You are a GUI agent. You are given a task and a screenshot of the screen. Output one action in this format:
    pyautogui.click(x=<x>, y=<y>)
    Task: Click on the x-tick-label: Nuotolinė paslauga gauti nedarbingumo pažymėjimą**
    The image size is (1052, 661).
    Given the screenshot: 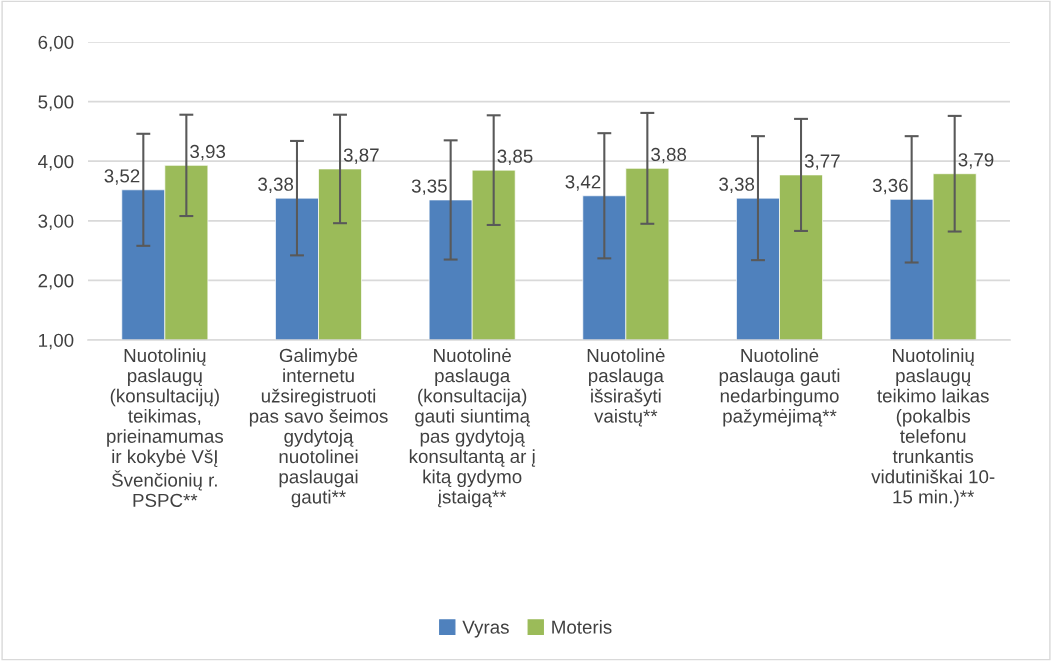 What is the action you would take?
    pyautogui.click(x=779, y=387)
    